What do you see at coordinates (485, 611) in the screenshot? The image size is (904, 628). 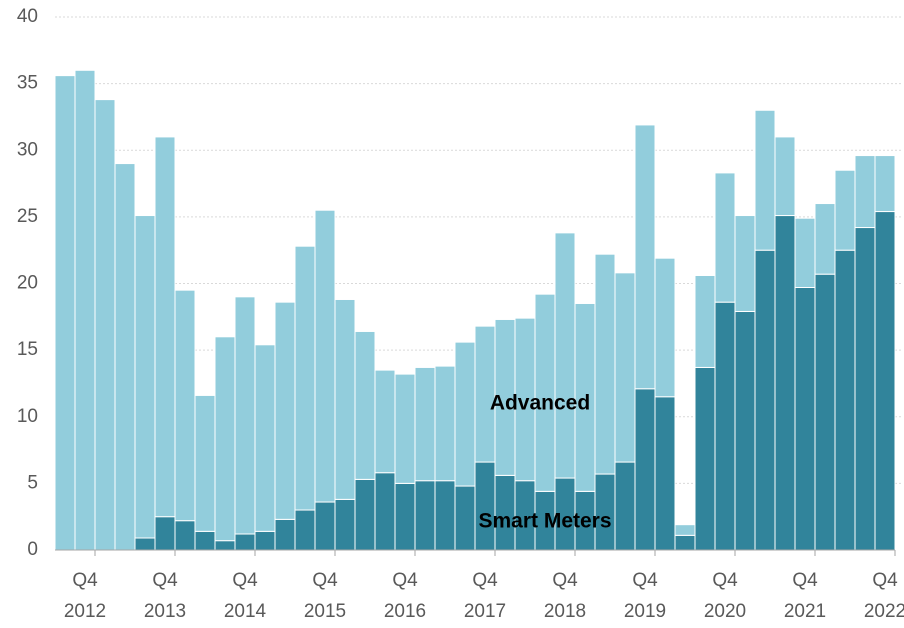 I see `x-tick-label: 2017` at bounding box center [485, 611].